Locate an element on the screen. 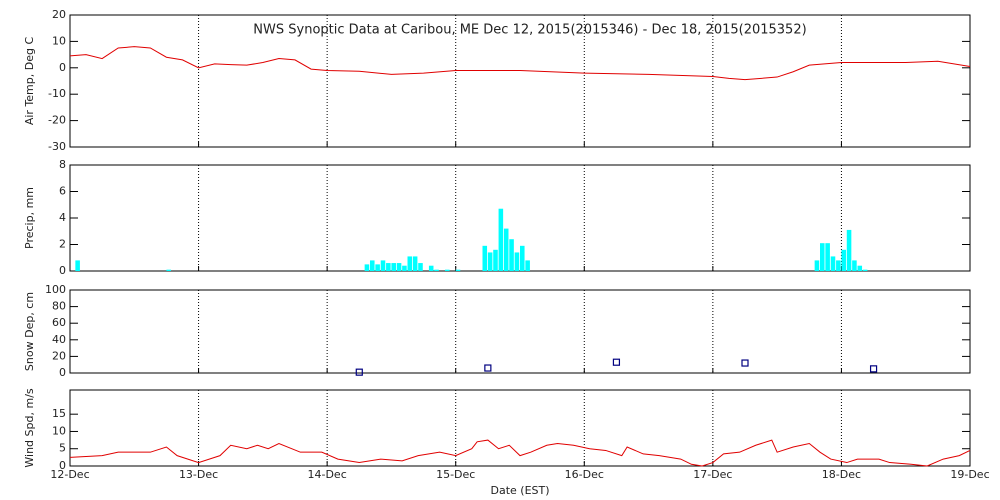 The width and height of the screenshot is (1000, 500). x-tick-label: 13-Dec is located at coordinates (198, 474).